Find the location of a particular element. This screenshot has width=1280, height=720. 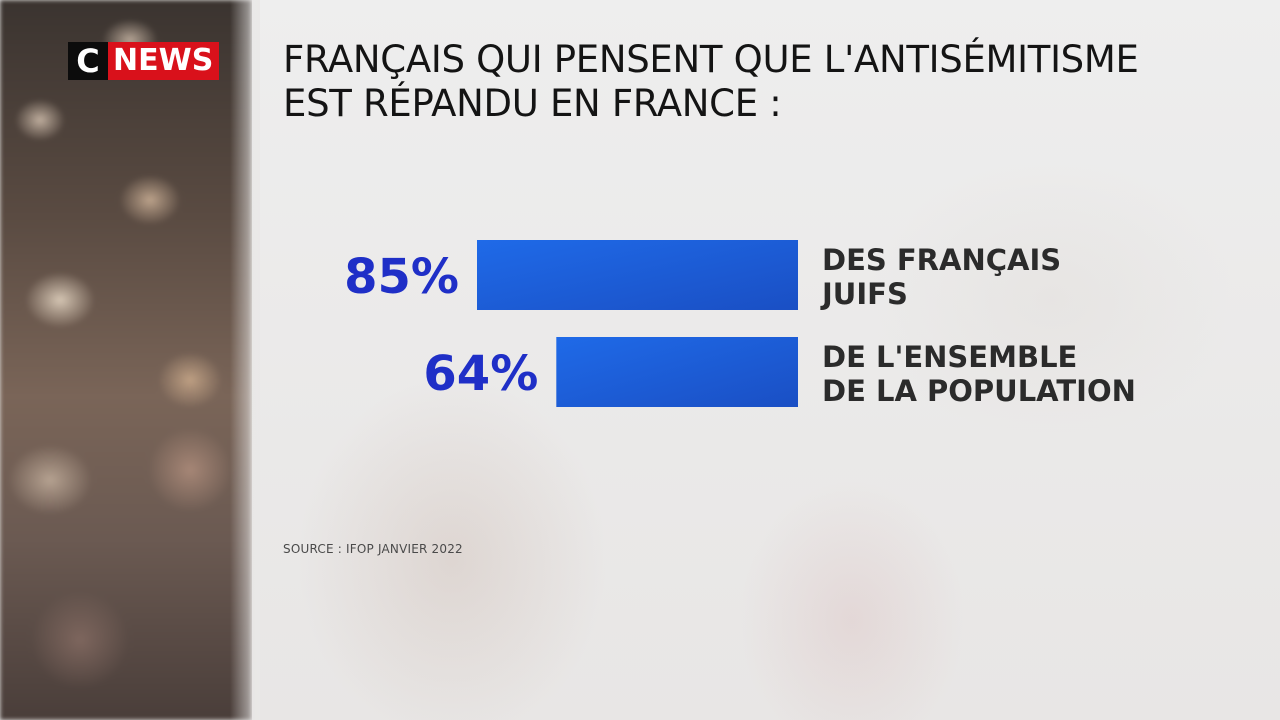

value-label-0: 85% is located at coordinates (401, 277).